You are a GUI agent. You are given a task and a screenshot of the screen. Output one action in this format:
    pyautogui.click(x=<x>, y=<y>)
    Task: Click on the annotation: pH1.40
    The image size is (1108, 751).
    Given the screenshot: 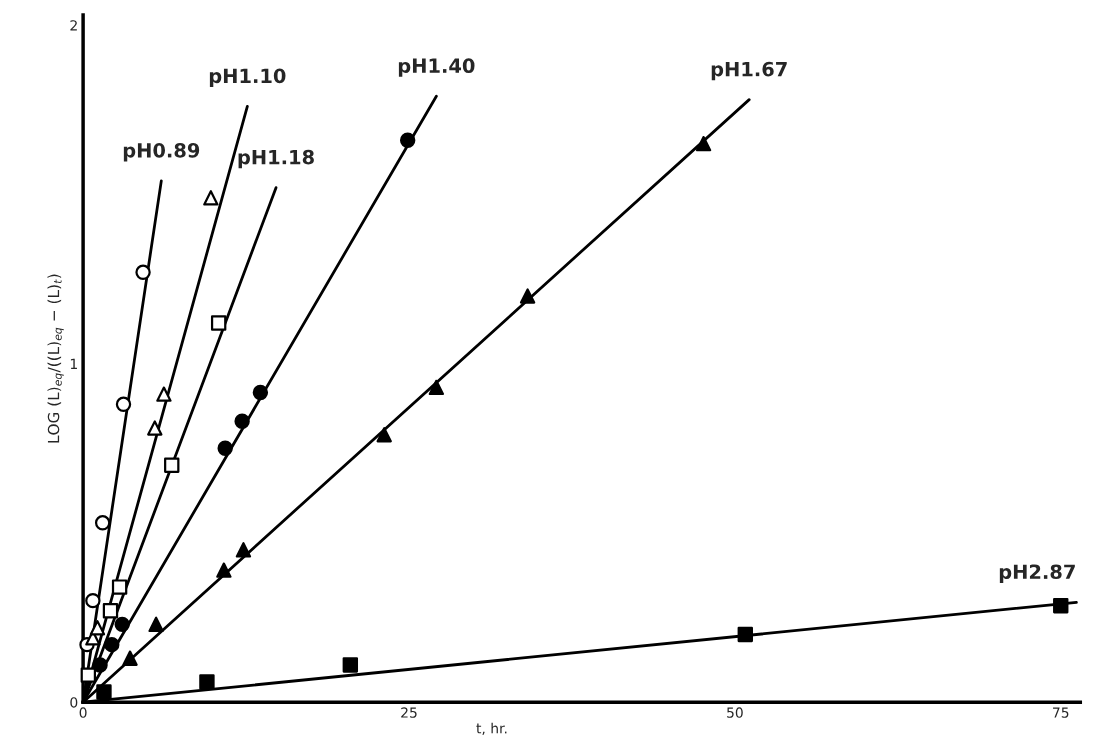 What is the action you would take?
    pyautogui.click(x=436, y=67)
    